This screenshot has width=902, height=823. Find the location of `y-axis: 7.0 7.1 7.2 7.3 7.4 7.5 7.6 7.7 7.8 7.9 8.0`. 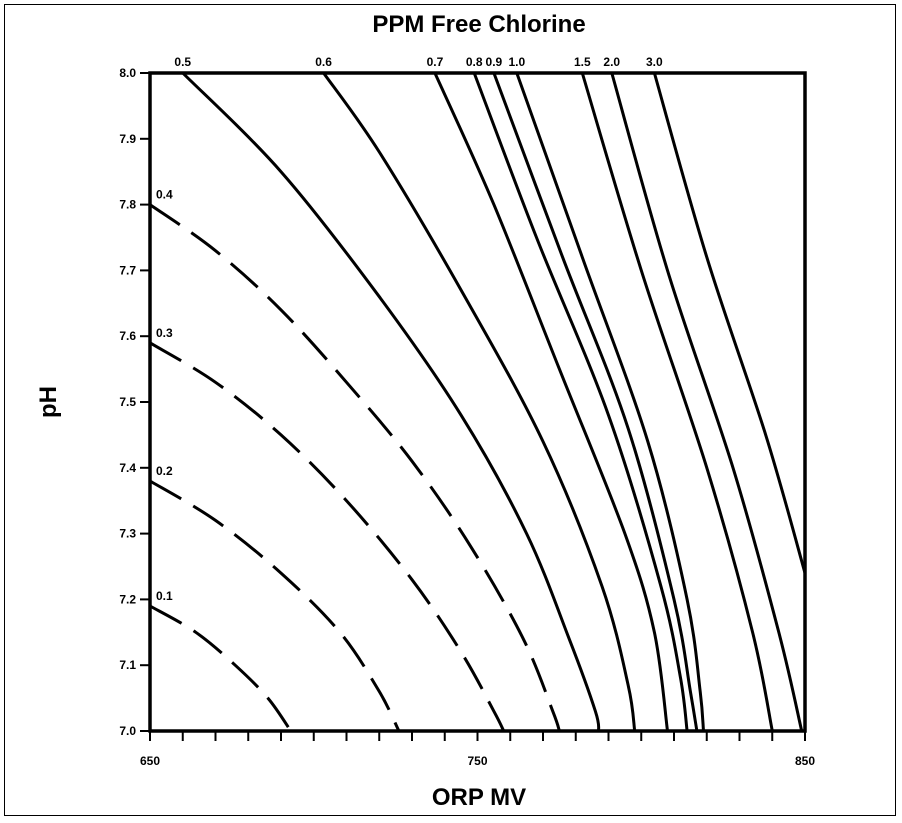

y-axis: 7.0 7.1 7.2 7.3 7.4 7.5 7.6 7.7 7.8 7.9 8.0 is located at coordinates (134, 402).